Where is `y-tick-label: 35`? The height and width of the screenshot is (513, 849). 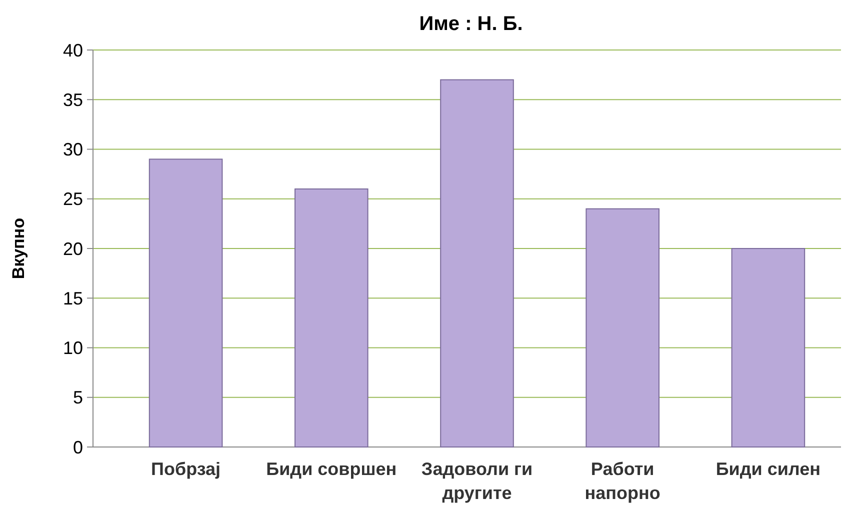 y-tick-label: 35 is located at coordinates (72, 100).